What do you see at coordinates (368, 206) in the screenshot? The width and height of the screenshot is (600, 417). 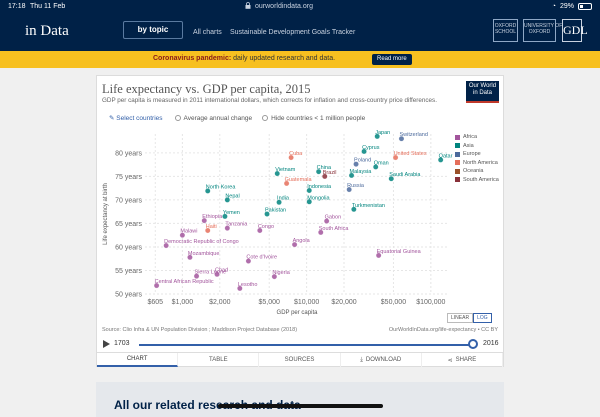 I see `data-point-label: Turkmenistan` at bounding box center [368, 206].